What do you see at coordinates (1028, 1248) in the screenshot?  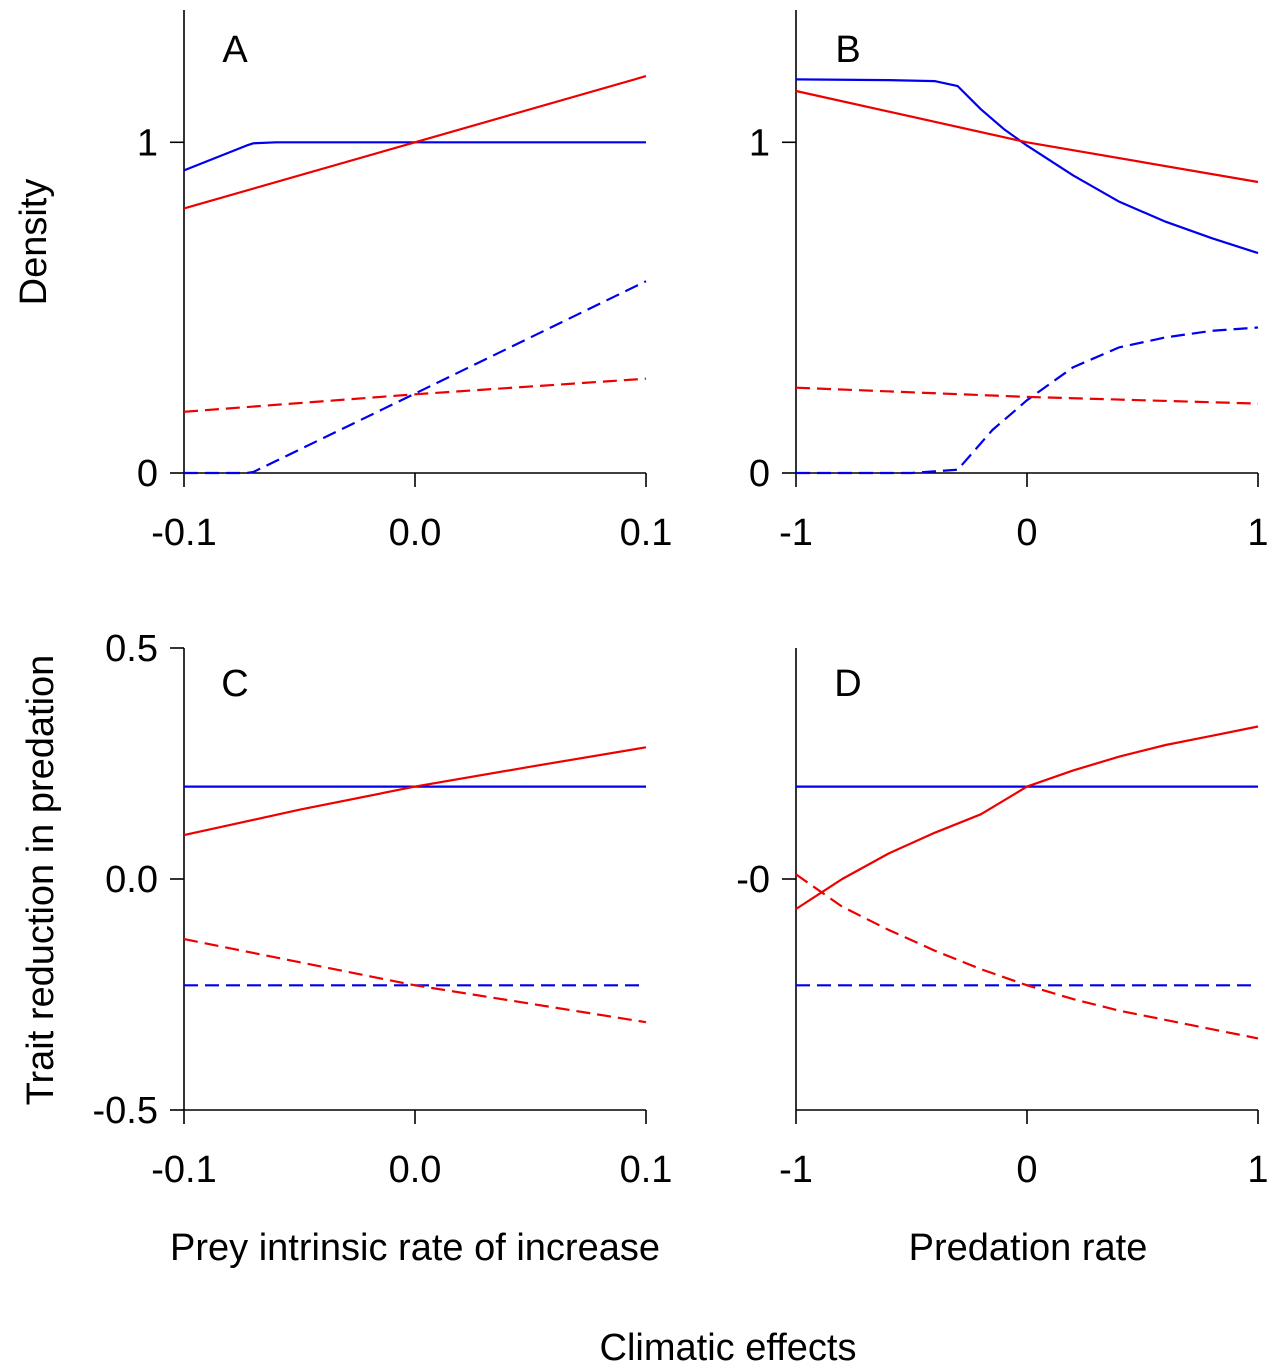 I see `x-axis-label-predation-rate: Predation rate` at bounding box center [1028, 1248].